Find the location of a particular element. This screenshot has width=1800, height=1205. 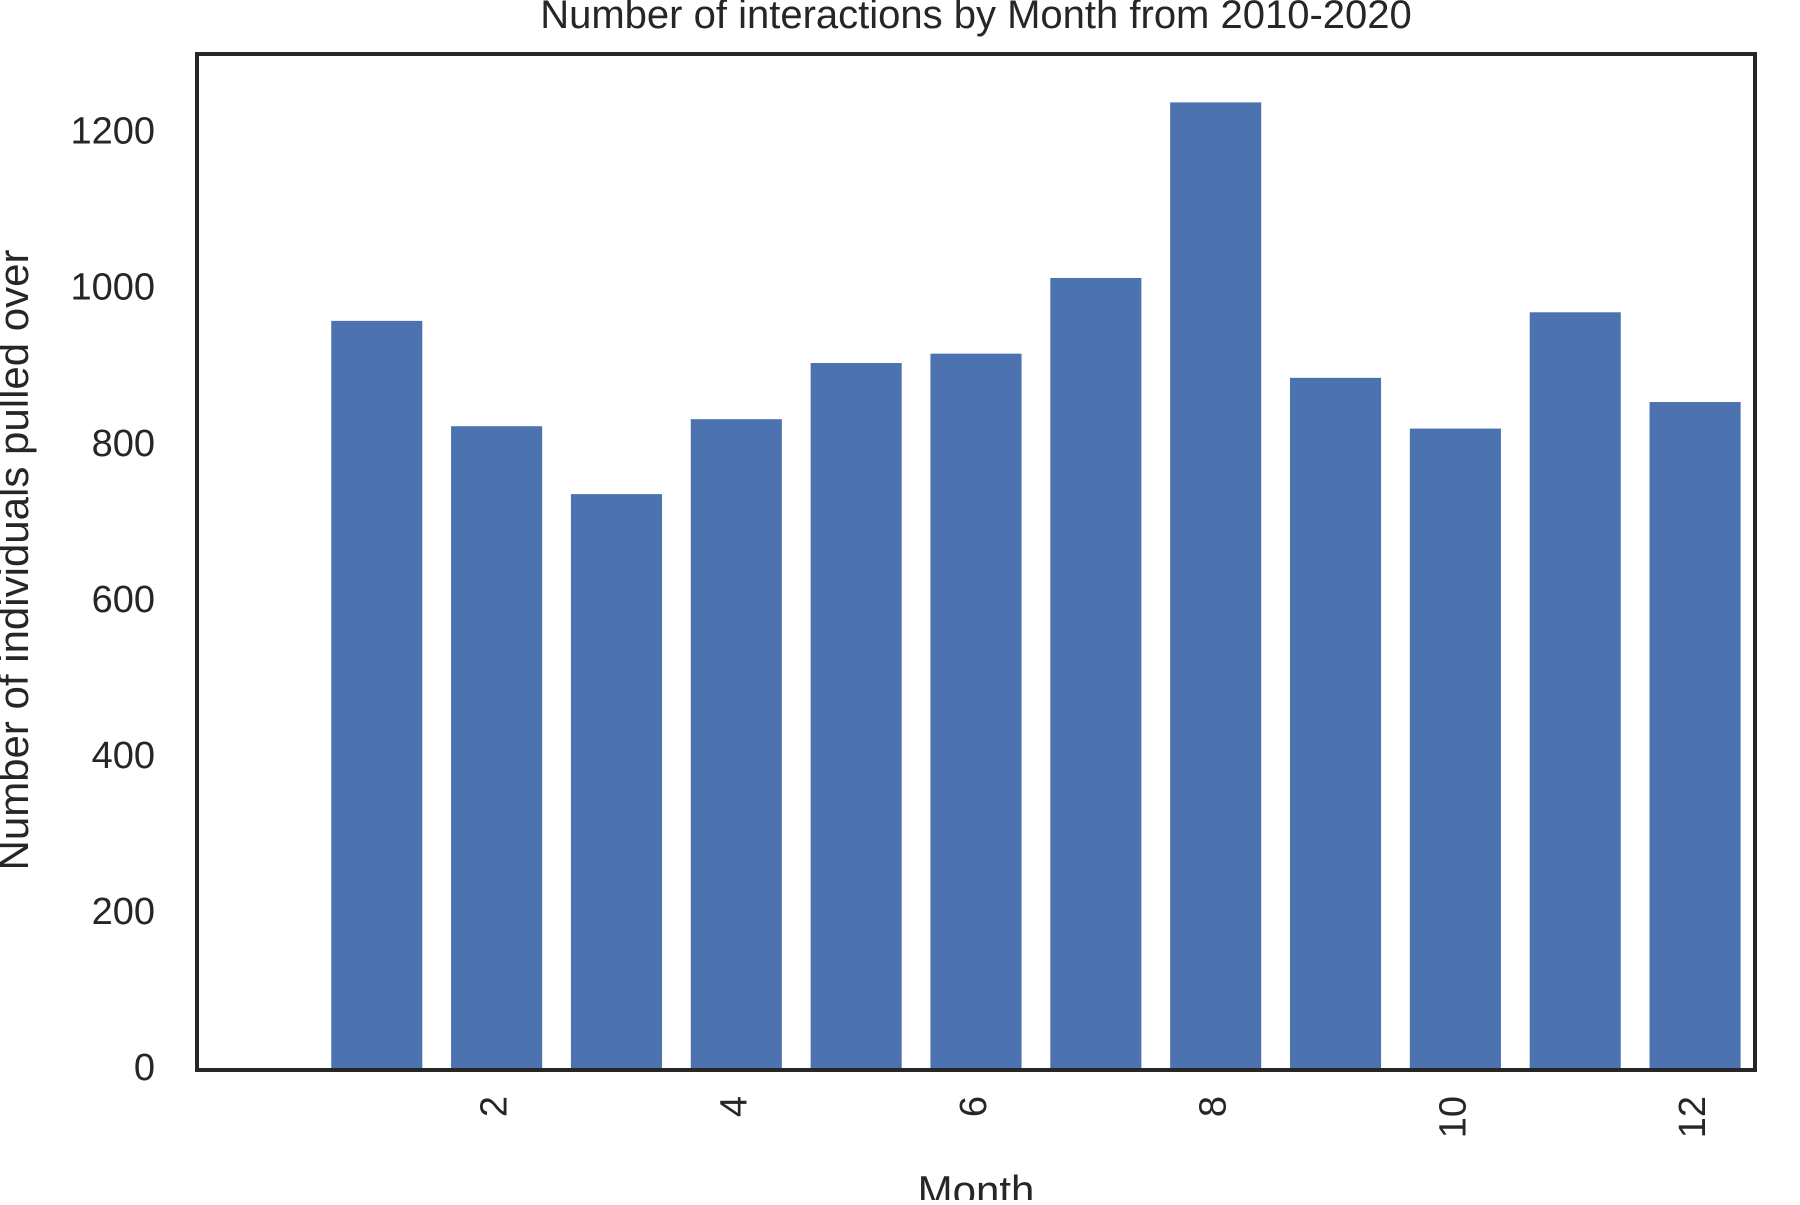

y-axis-label: Number of individuals pulled over is located at coordinates (18, 559).